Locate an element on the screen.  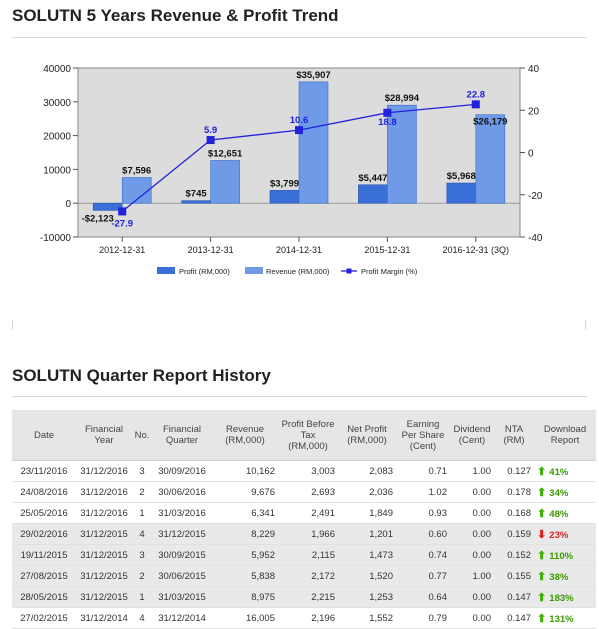
cell-report-date: 27/02/2015 is located at coordinates (44, 618).